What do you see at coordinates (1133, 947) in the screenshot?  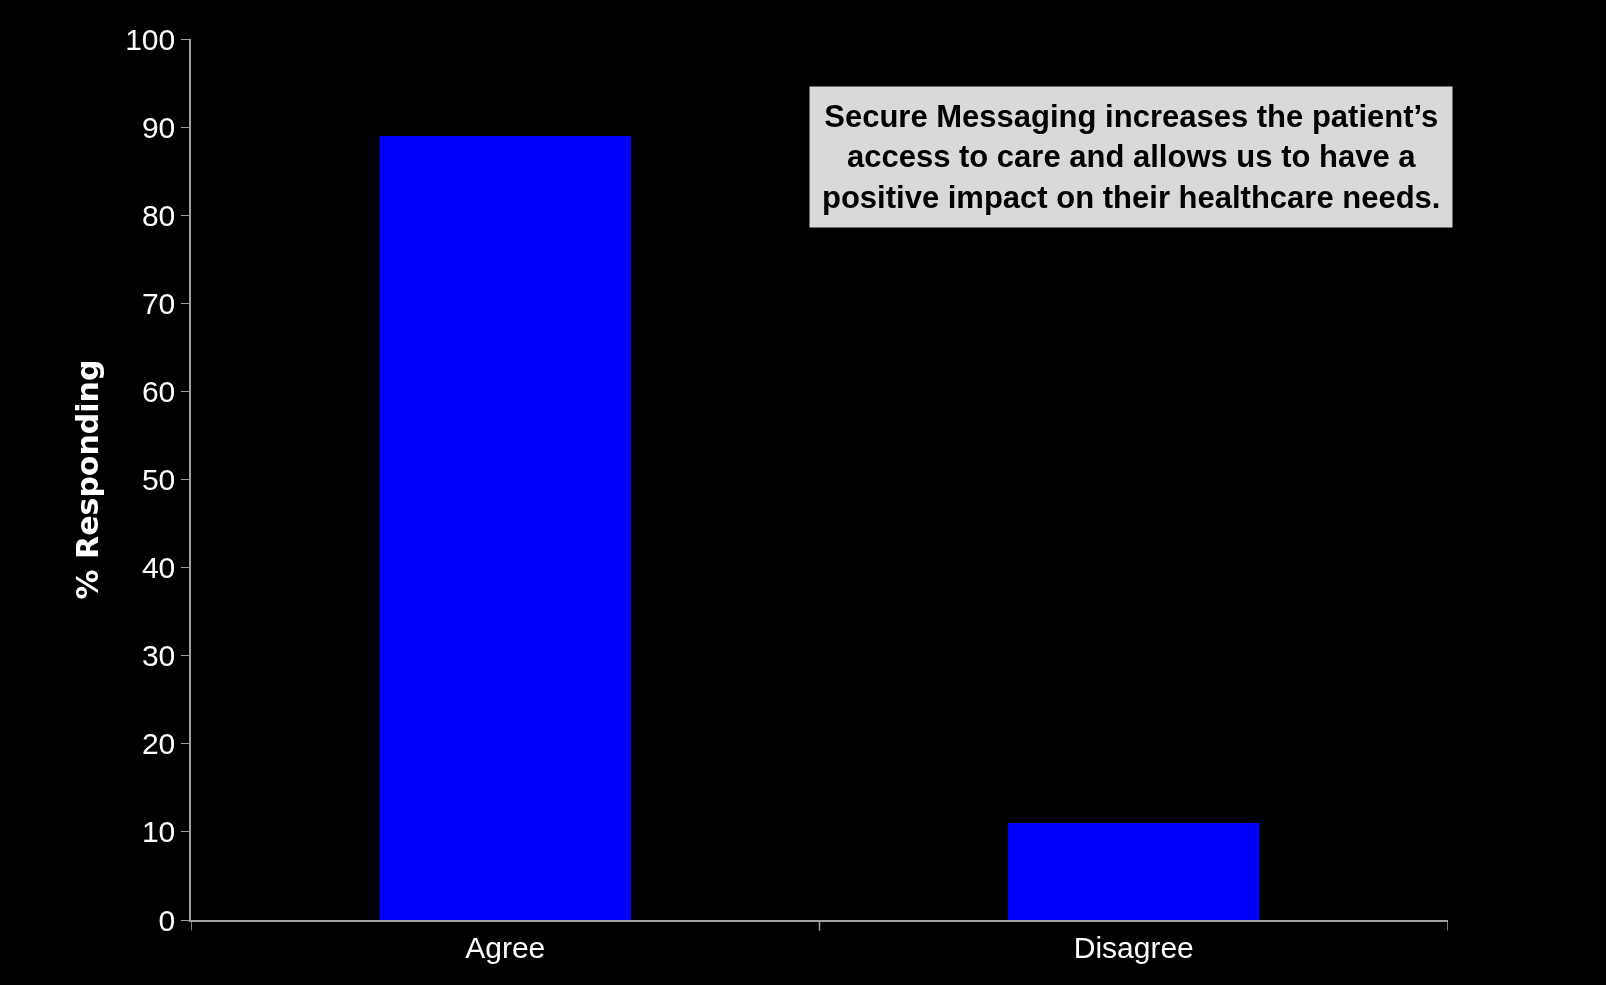 I see `x-tick-label: Disagree` at bounding box center [1133, 947].